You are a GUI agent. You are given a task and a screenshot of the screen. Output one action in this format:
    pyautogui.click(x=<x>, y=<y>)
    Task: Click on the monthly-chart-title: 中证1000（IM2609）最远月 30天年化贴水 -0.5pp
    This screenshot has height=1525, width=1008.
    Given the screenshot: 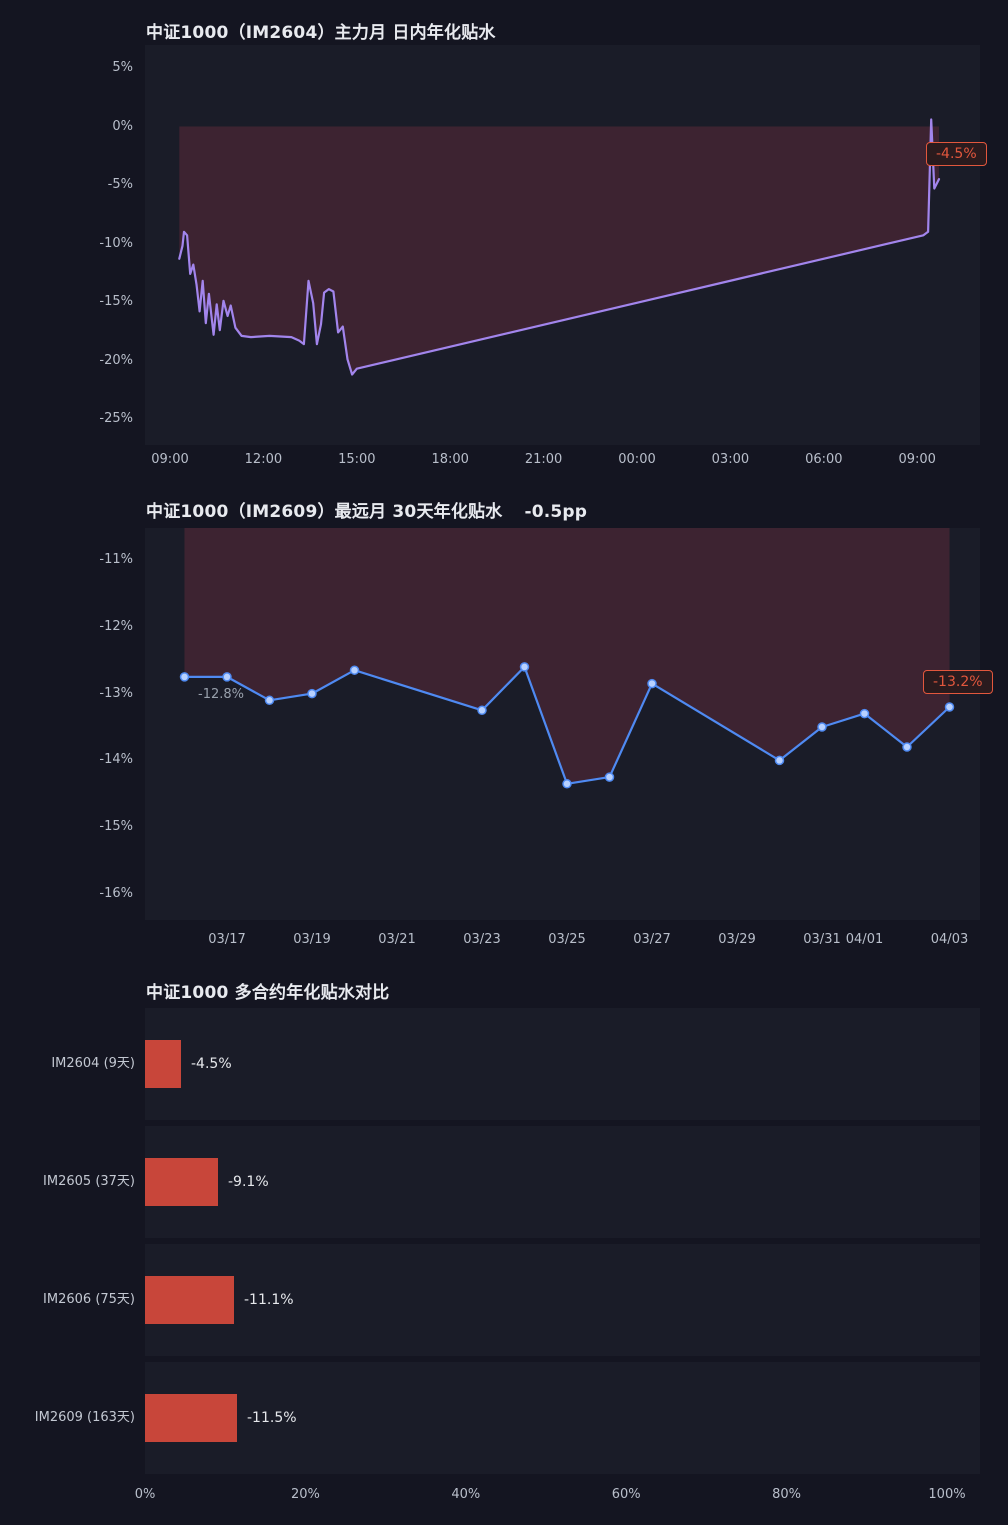 What is the action you would take?
    pyautogui.click(x=366, y=509)
    